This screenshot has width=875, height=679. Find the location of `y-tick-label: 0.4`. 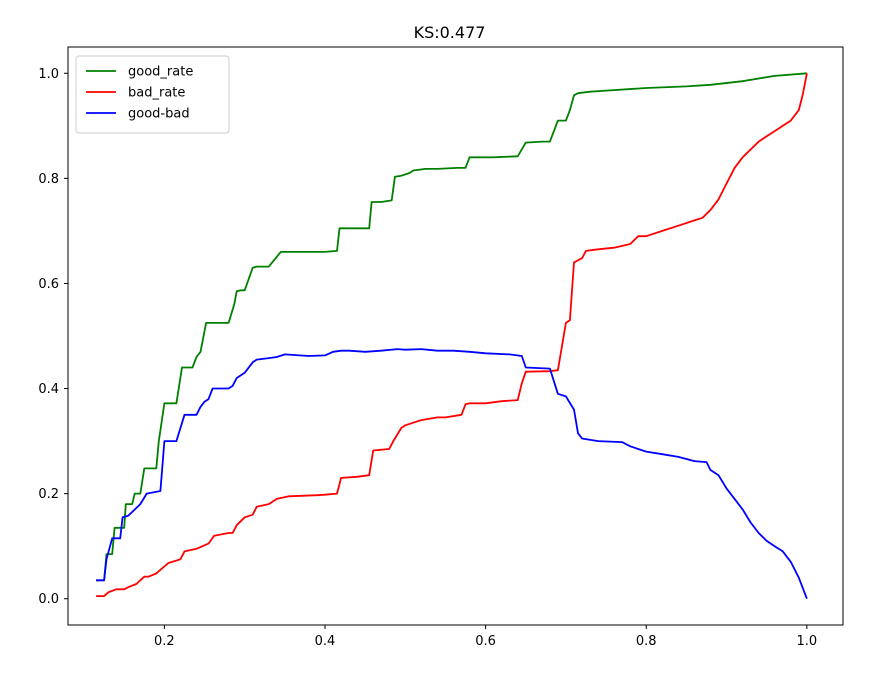

y-tick-label: 0.4 is located at coordinates (48, 389).